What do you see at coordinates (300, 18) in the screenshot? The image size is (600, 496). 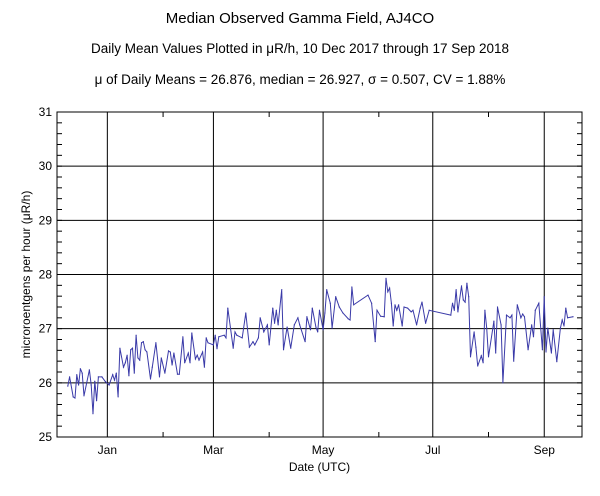 I see `chart-title: Median Observed Gamma Field, AJ4CO` at bounding box center [300, 18].